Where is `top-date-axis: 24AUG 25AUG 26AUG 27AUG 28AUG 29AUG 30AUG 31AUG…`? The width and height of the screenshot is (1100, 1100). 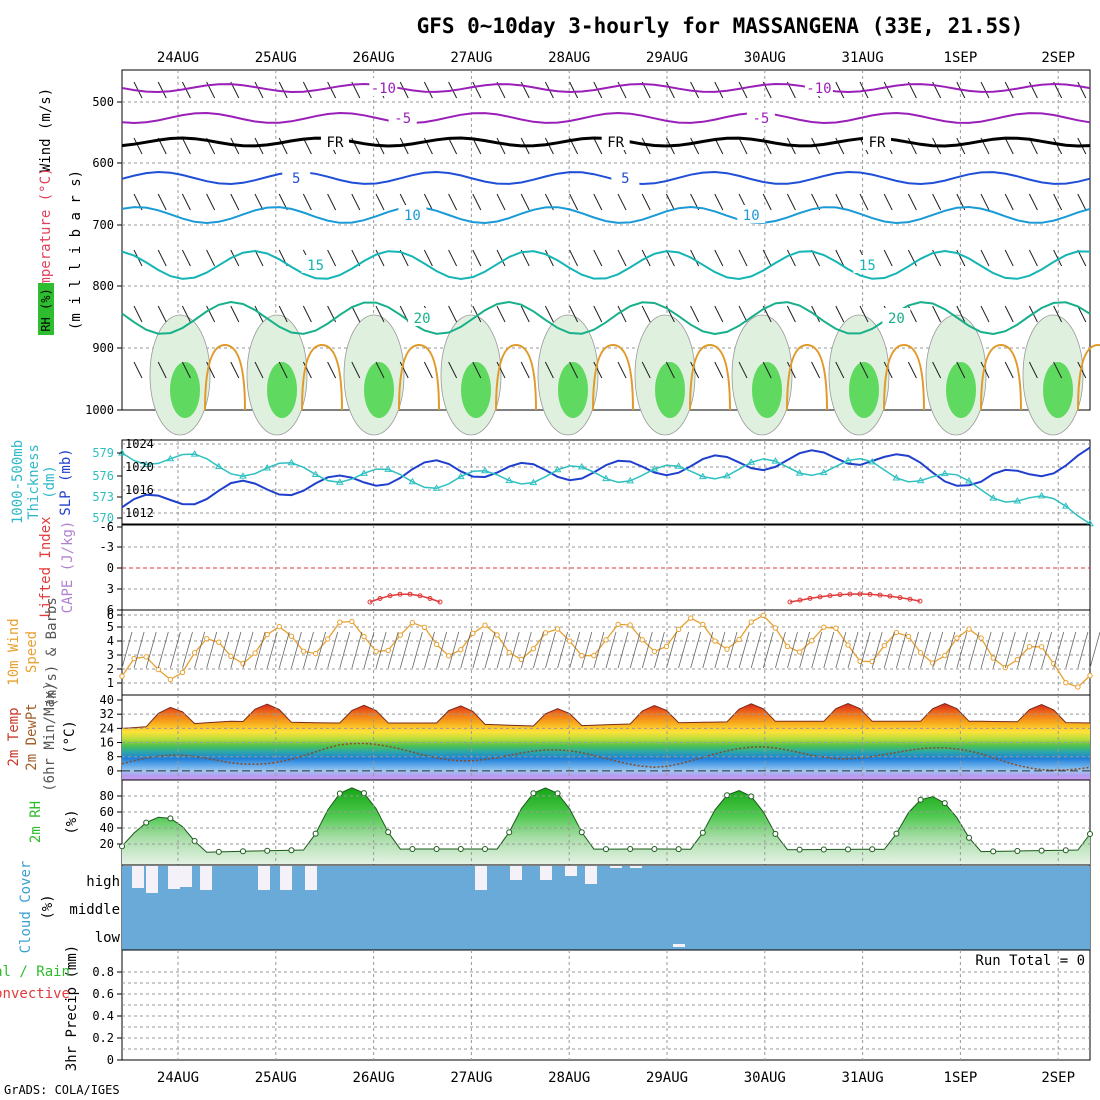
top-date-axis: 24AUG 25AUG 26AUG 27AUG 28AUG 29AUG 30AUG 31AUG… is located at coordinates (616, 58).